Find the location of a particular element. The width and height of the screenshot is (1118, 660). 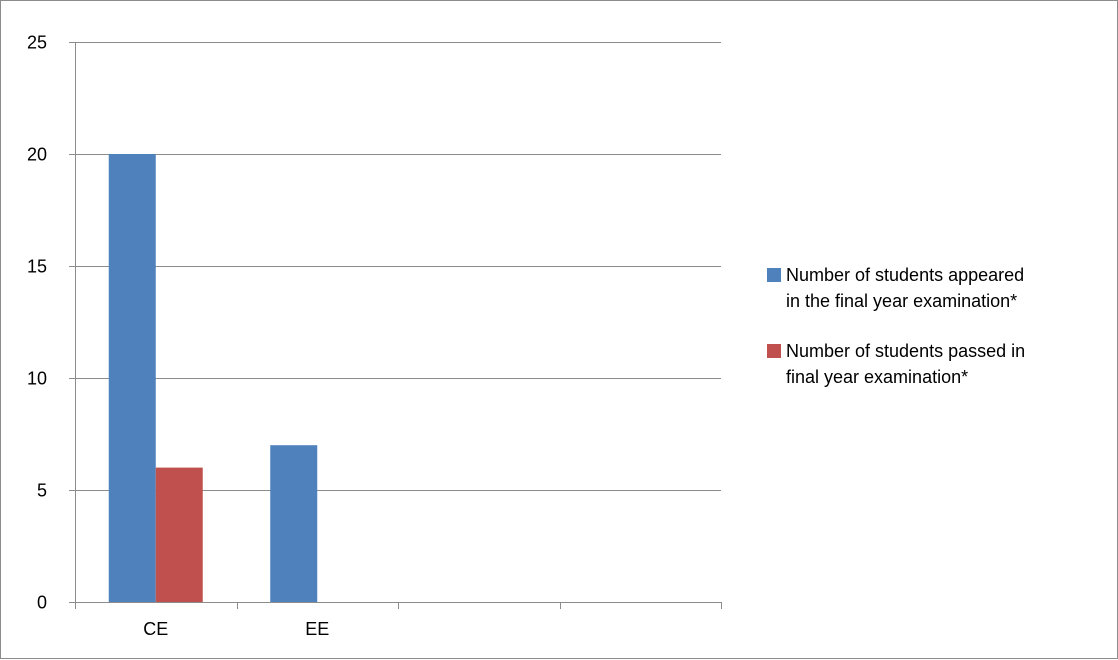

bars is located at coordinates (213, 378).